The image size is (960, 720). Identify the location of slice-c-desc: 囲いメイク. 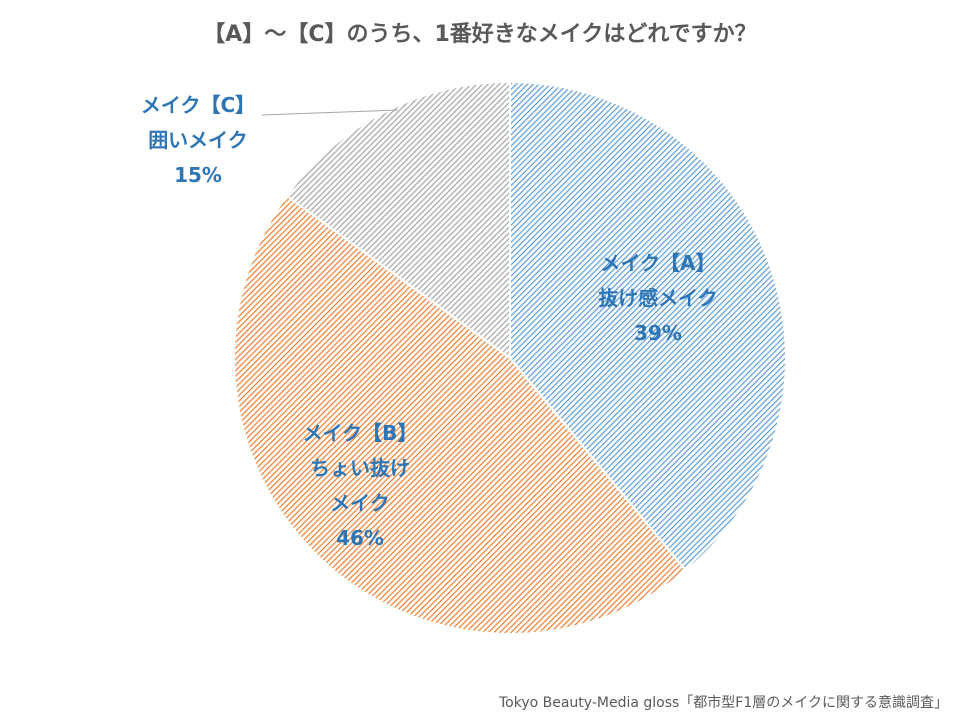
(198, 140).